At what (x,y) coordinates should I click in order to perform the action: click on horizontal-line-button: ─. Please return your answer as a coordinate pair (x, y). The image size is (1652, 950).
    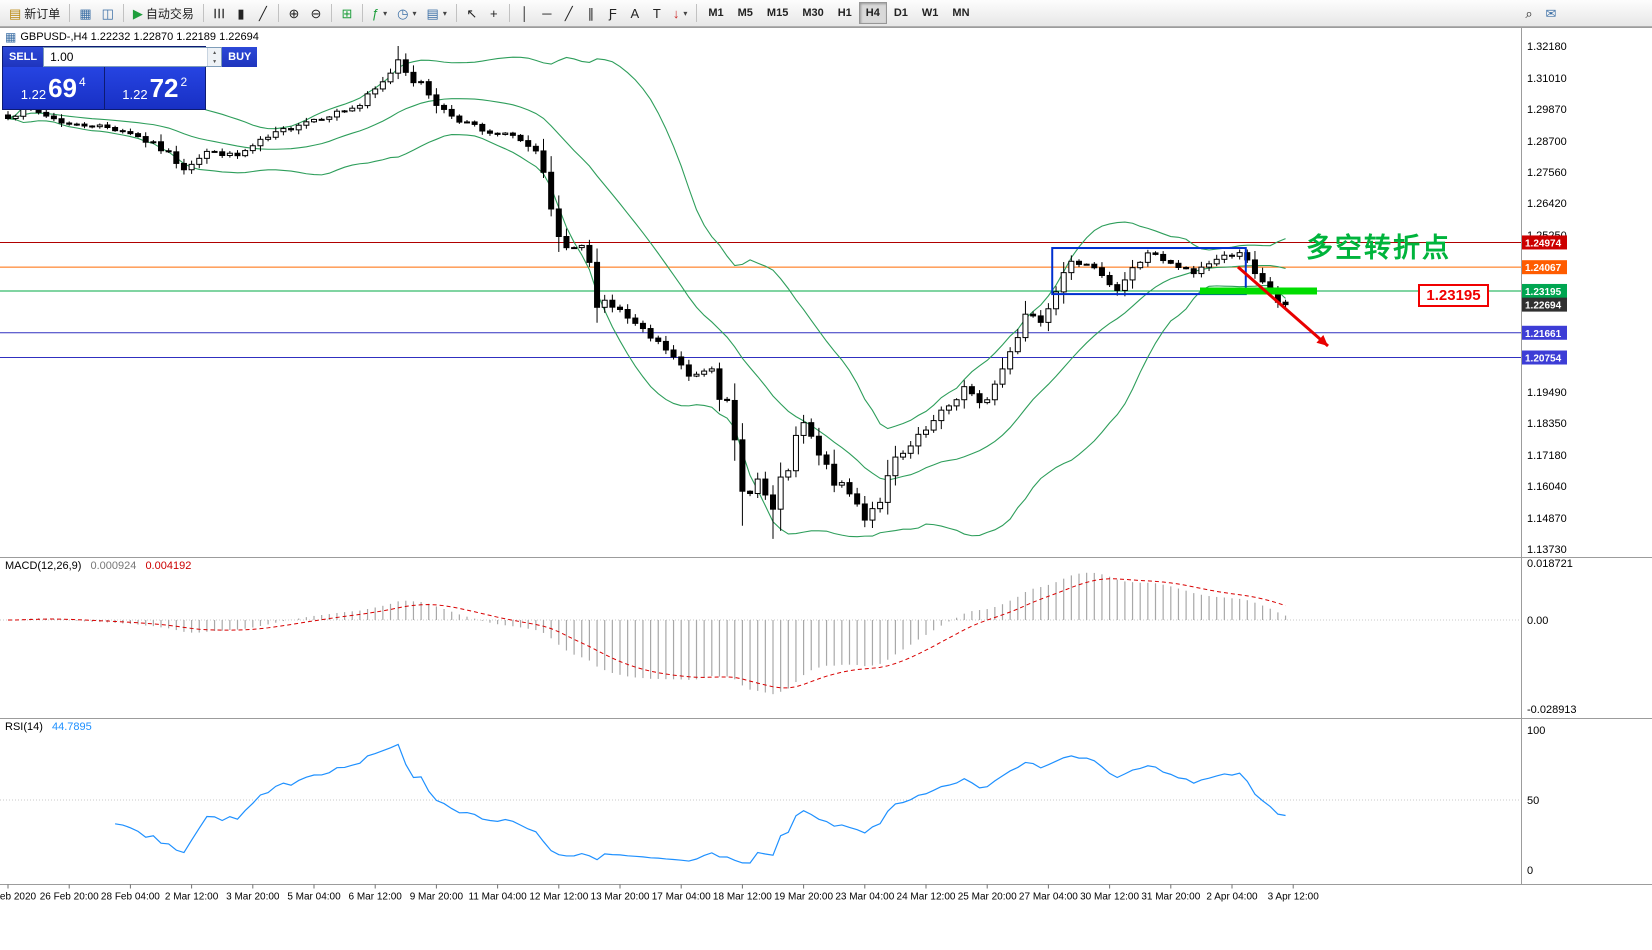
    Looking at the image, I should click on (547, 13).